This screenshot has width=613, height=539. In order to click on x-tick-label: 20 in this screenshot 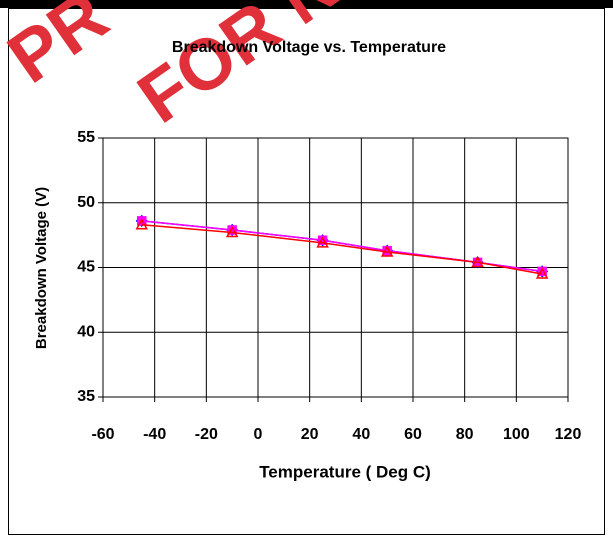, I will do `click(310, 434)`.